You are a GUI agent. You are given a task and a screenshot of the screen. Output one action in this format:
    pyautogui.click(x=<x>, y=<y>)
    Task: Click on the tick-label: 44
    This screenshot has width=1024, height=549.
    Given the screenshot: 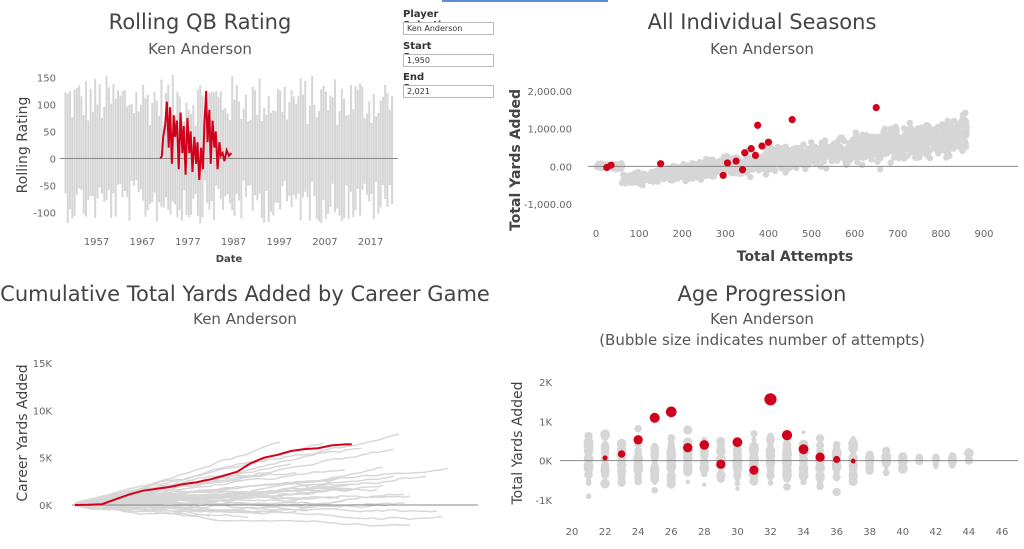 What is the action you would take?
    pyautogui.click(x=969, y=532)
    